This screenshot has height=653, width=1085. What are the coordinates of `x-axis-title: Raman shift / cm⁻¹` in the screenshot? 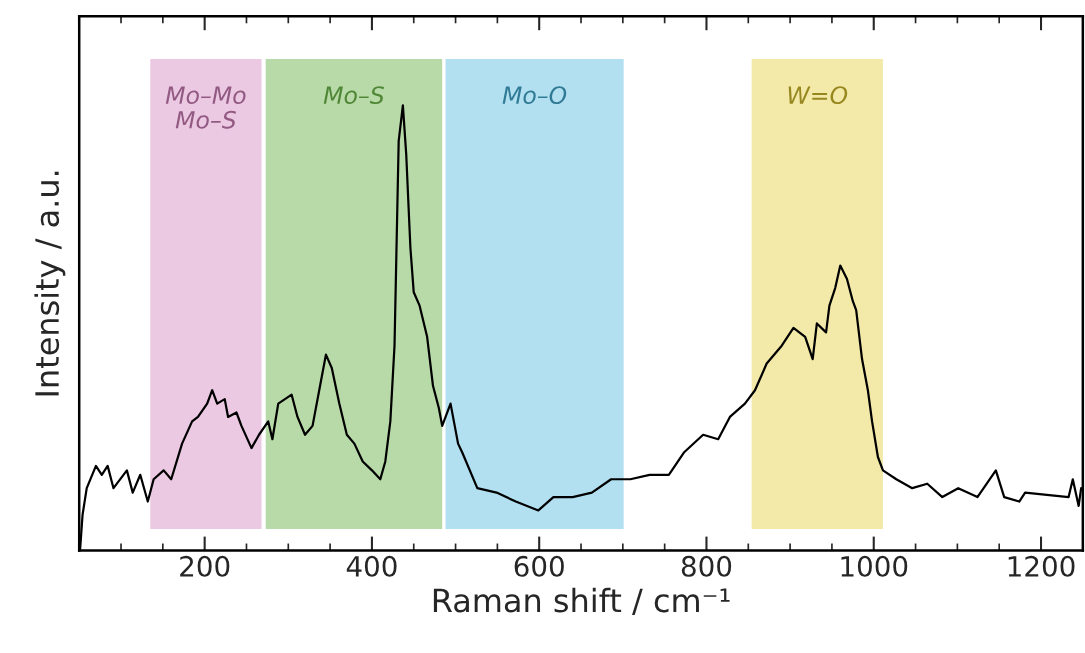 It's located at (581, 601).